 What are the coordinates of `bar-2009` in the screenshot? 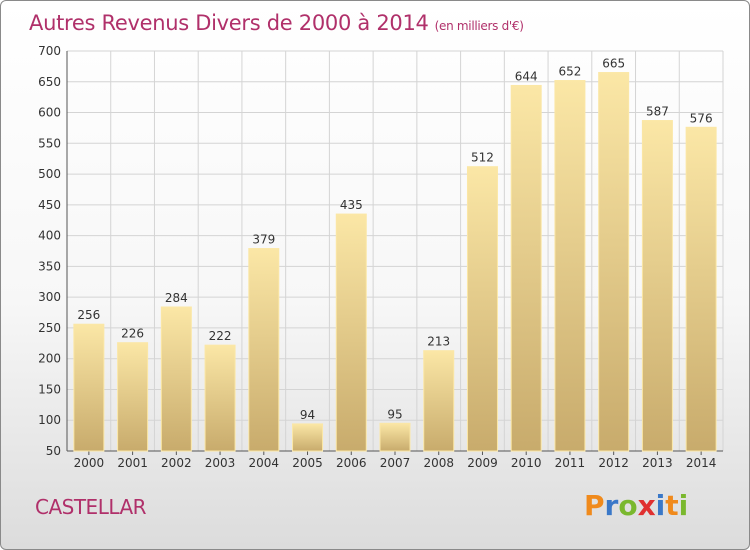 It's located at (482, 309).